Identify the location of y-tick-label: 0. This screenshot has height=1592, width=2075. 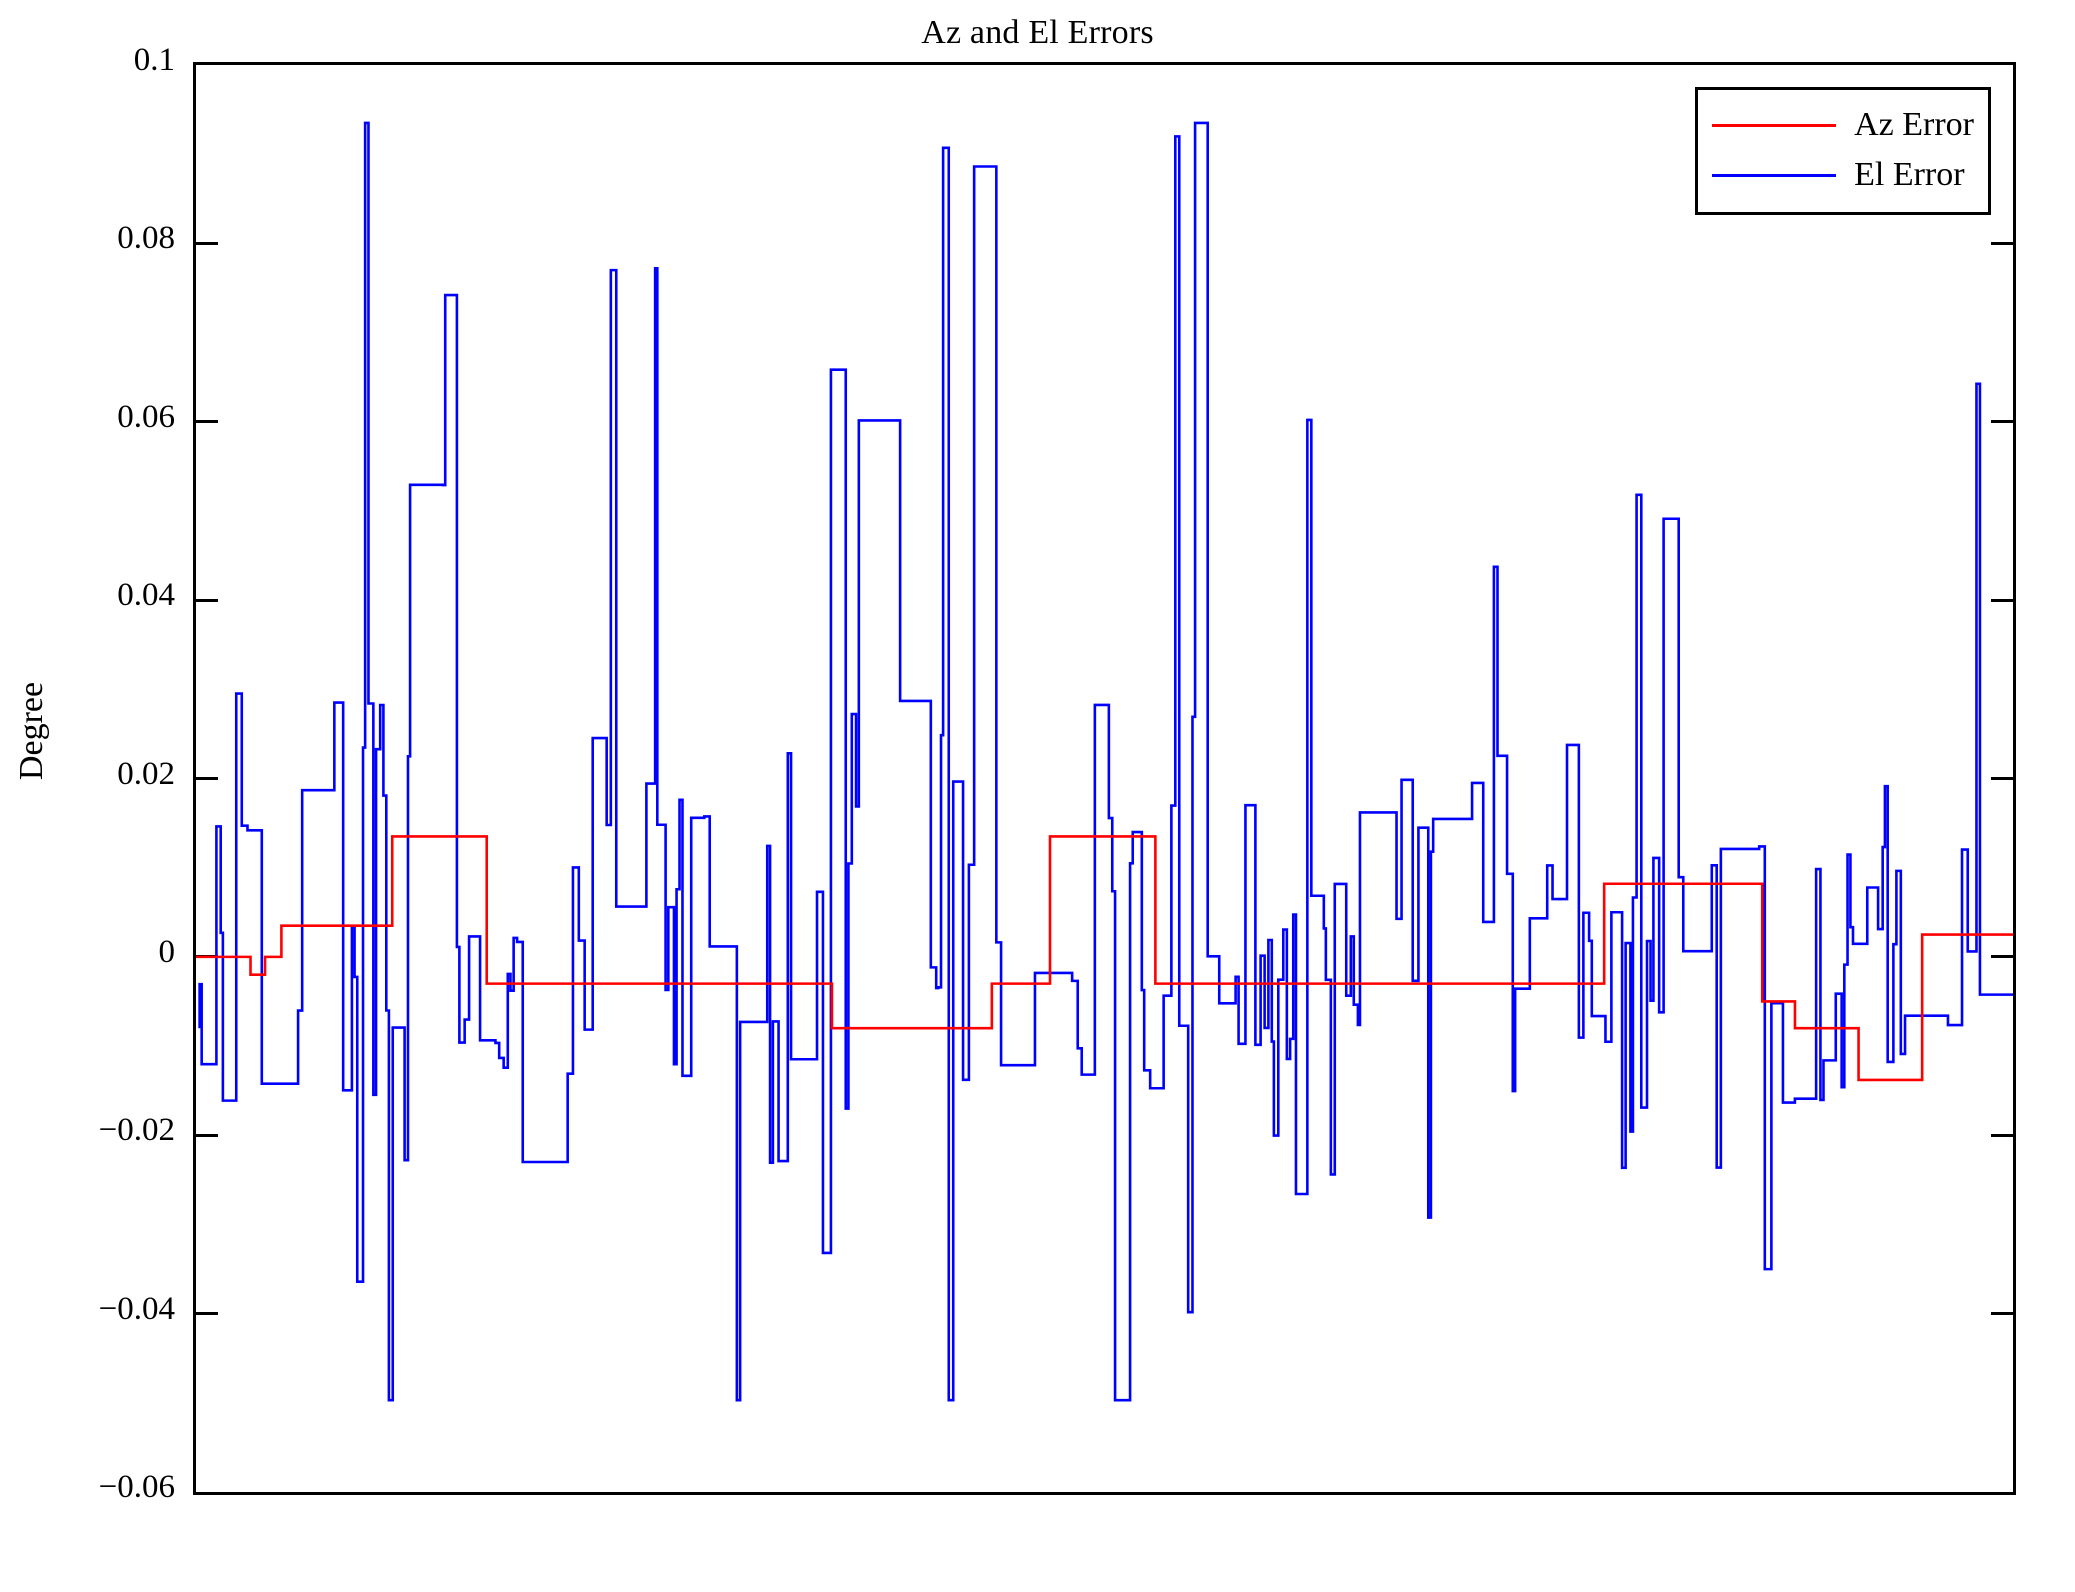
(167, 951).